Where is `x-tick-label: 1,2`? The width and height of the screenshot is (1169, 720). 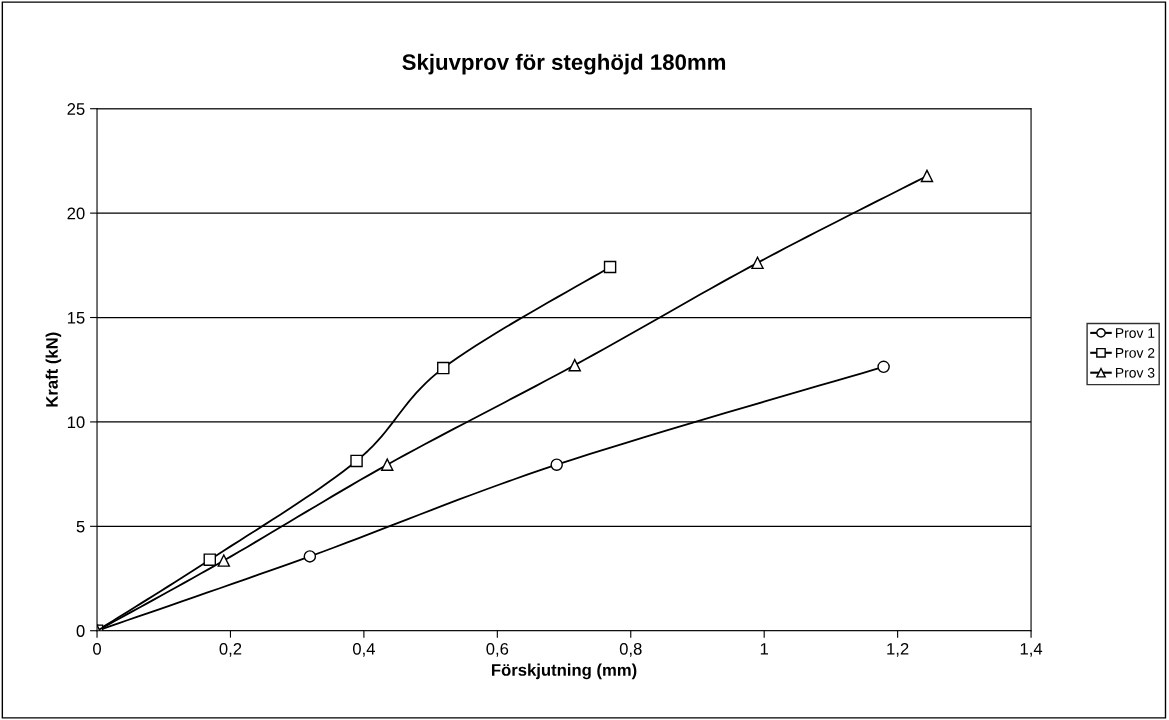 x-tick-label: 1,2 is located at coordinates (898, 649).